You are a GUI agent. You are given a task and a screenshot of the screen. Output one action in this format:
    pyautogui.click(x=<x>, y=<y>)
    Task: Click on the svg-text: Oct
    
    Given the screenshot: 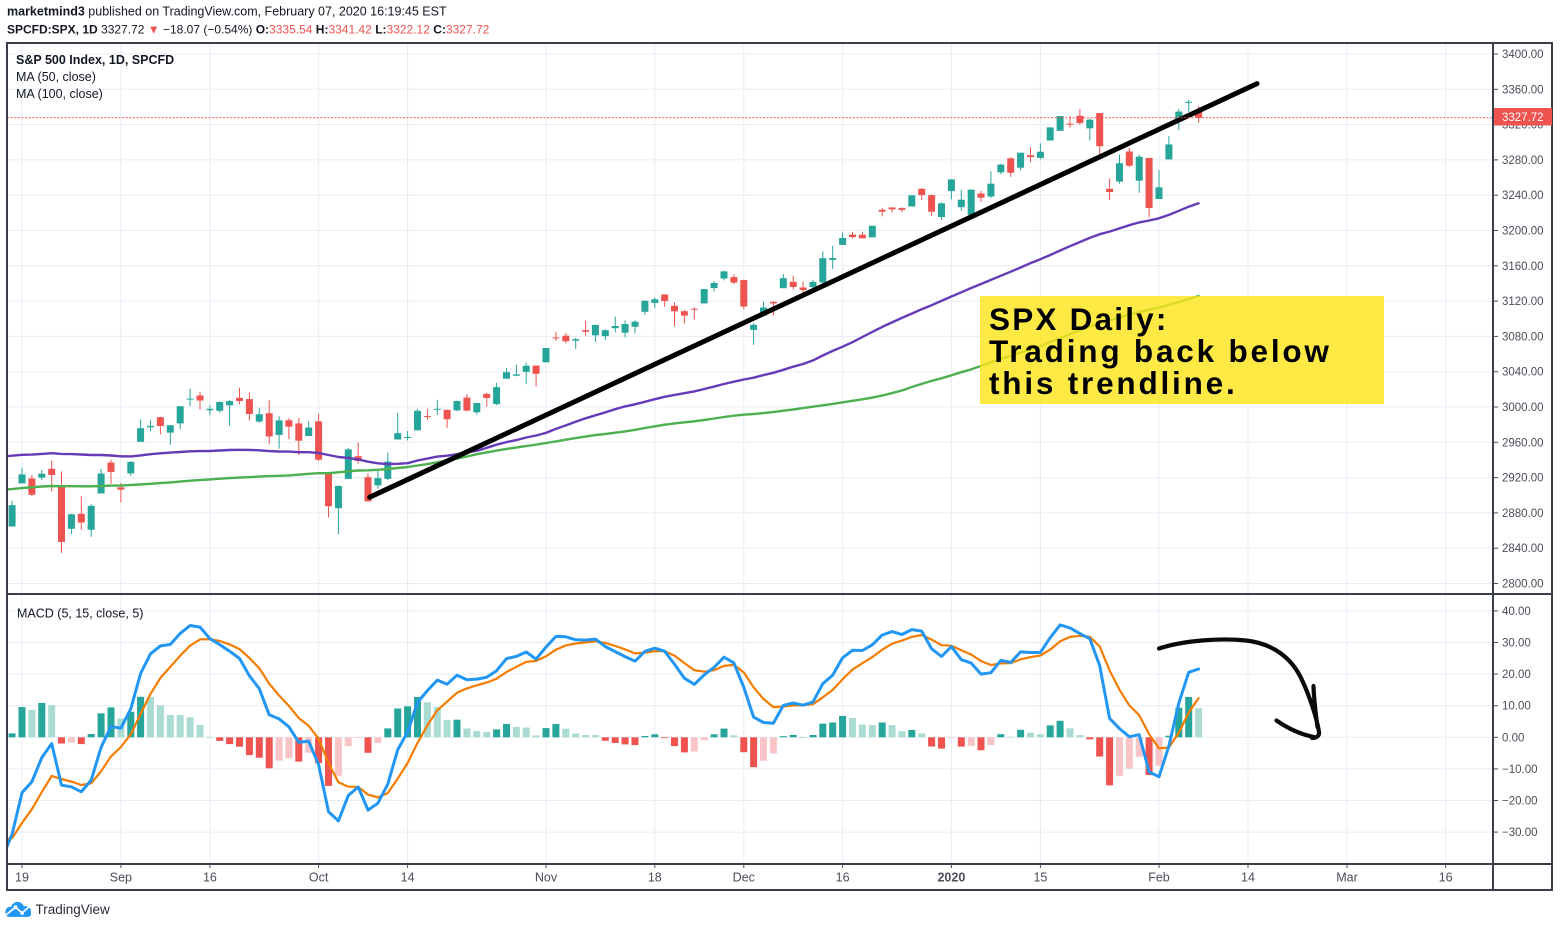 What is the action you would take?
    pyautogui.click(x=319, y=878)
    